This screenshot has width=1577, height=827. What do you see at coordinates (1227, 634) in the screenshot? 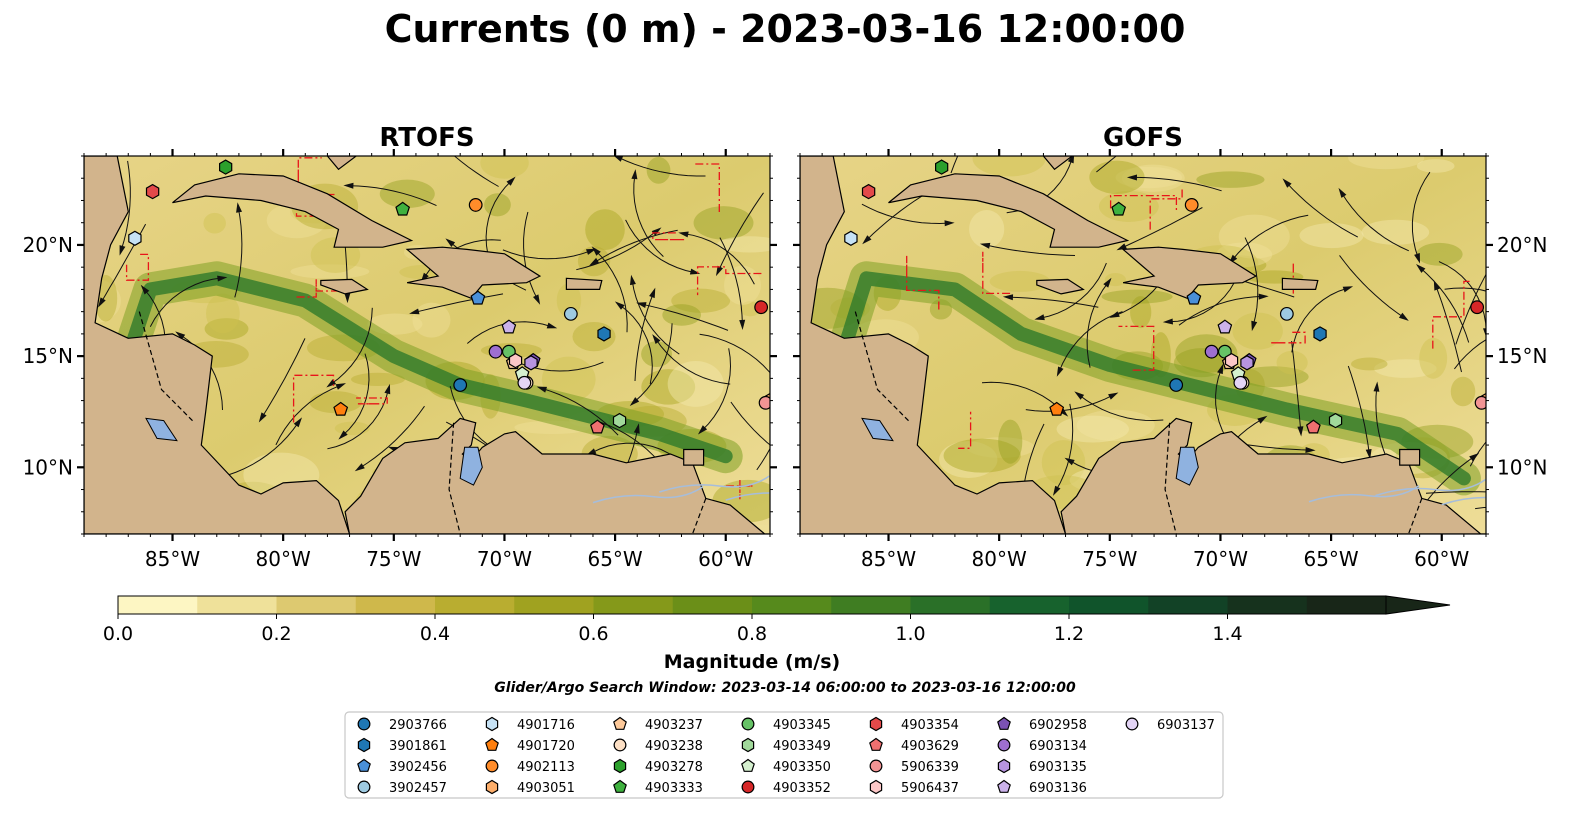
I see `colorbar-tick-label: 1.4` at bounding box center [1227, 634].